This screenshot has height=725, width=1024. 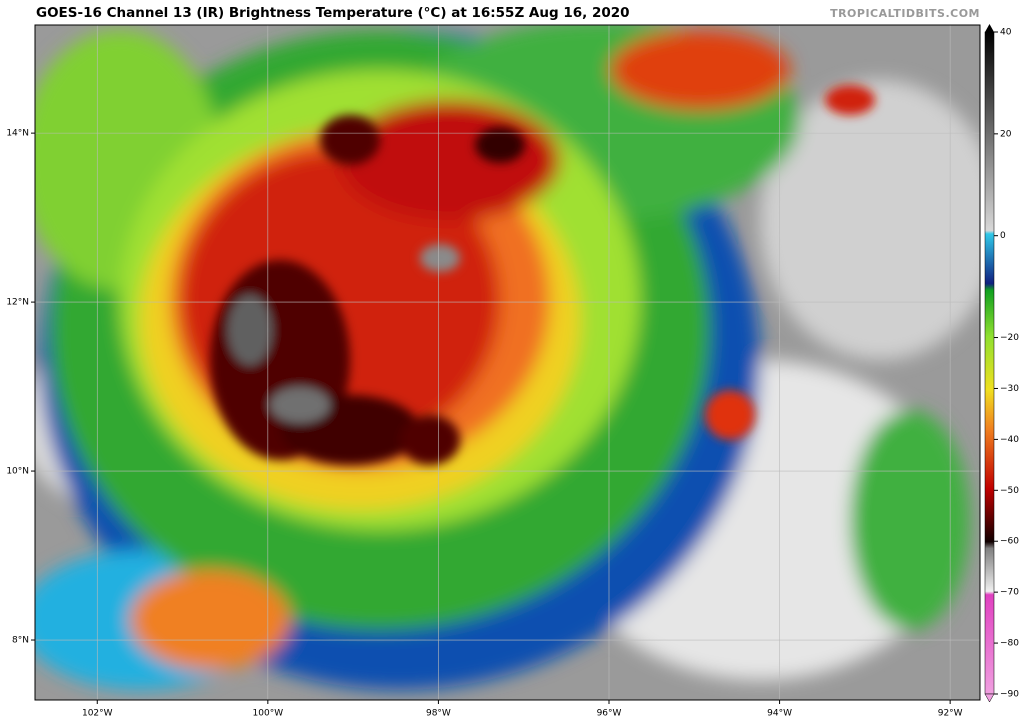 What do you see at coordinates (268, 714) in the screenshot?
I see `lon-label: 100°W` at bounding box center [268, 714].